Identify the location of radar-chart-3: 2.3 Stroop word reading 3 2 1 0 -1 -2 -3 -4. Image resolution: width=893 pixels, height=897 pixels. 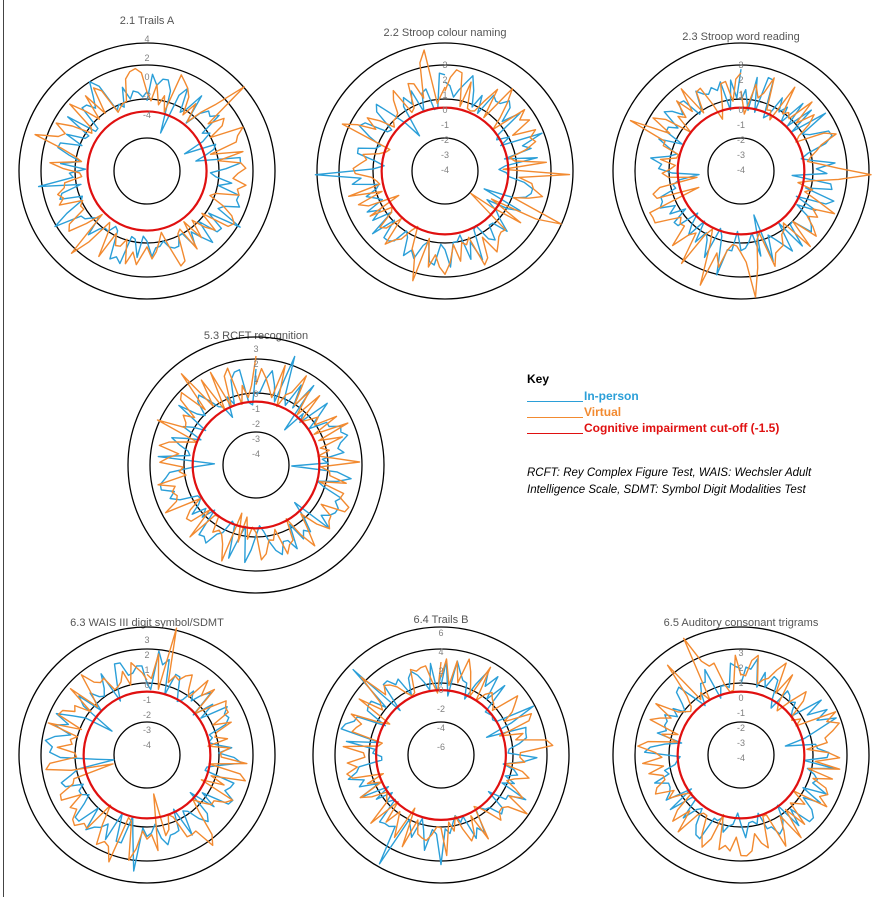
(742, 165).